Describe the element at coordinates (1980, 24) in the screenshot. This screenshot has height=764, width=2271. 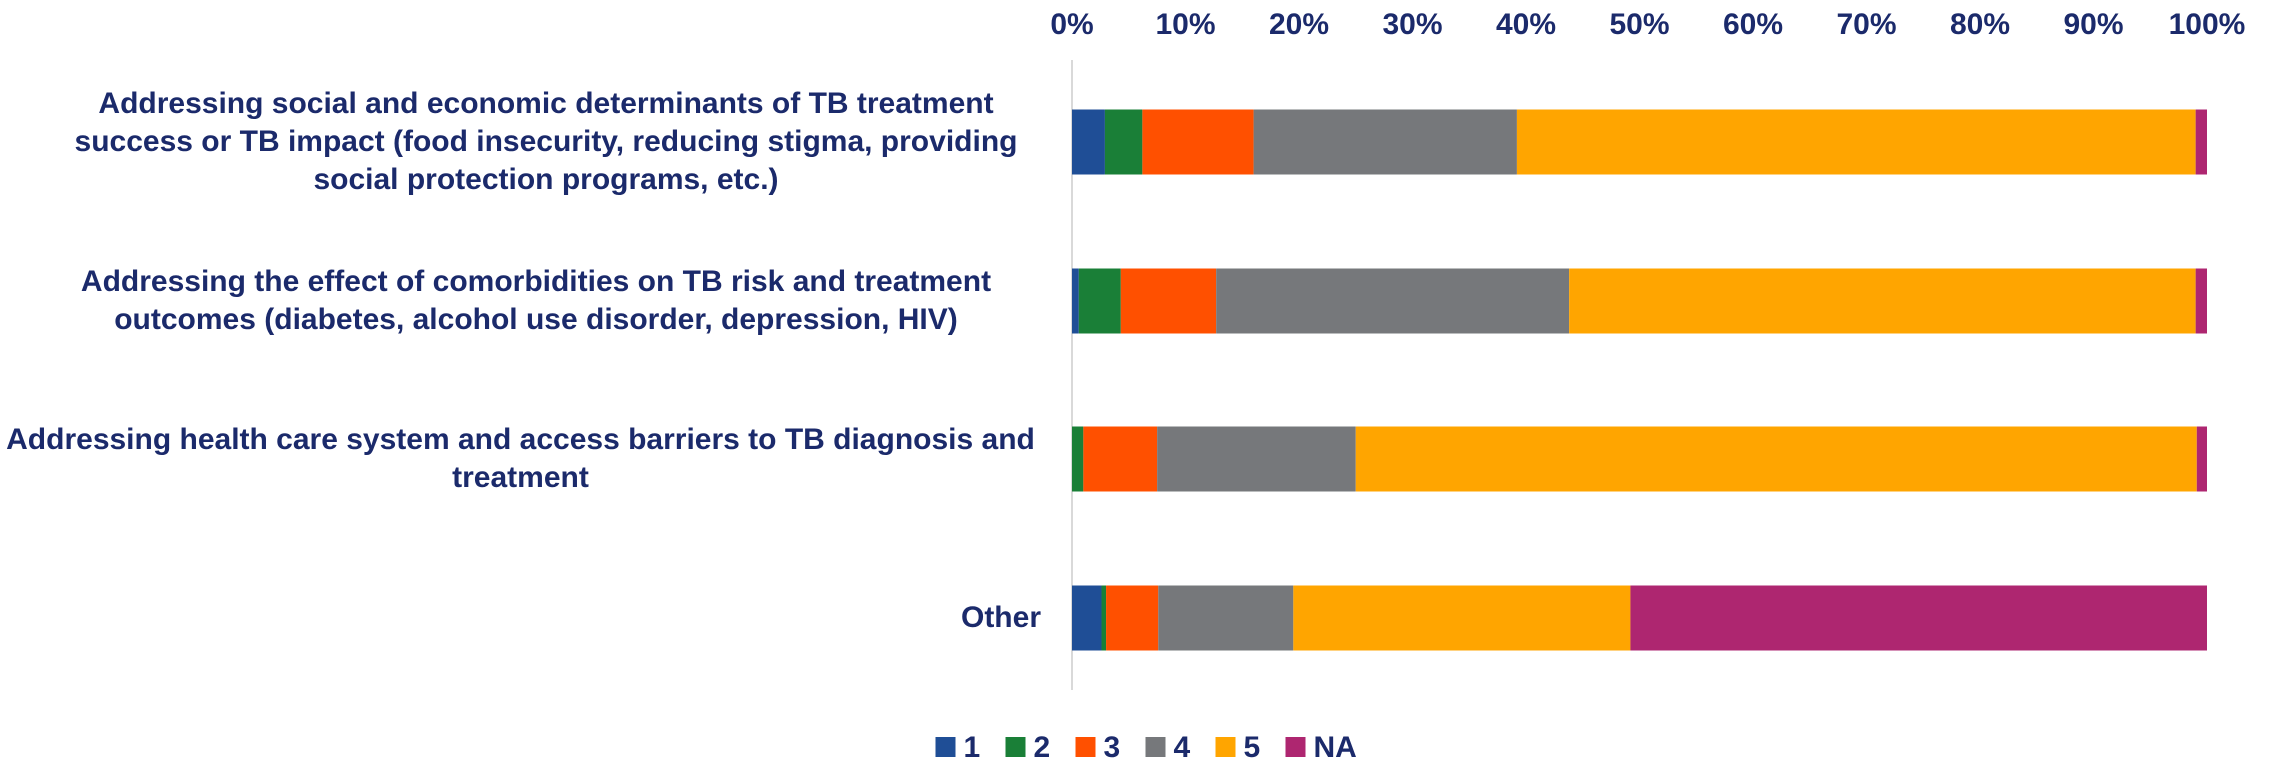
I see `x-tick-label: 80%` at that location.